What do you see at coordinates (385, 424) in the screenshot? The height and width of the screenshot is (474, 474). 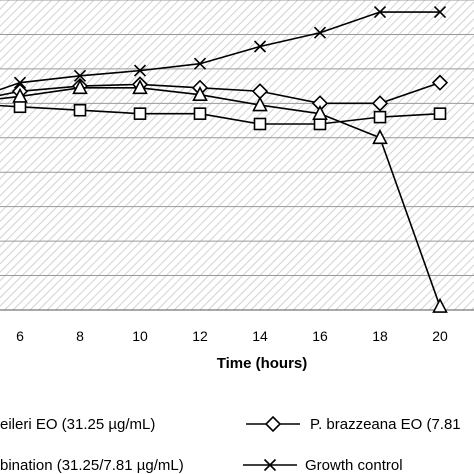 I see `legend-label: P. brazzeana EO (7.81` at bounding box center [385, 424].